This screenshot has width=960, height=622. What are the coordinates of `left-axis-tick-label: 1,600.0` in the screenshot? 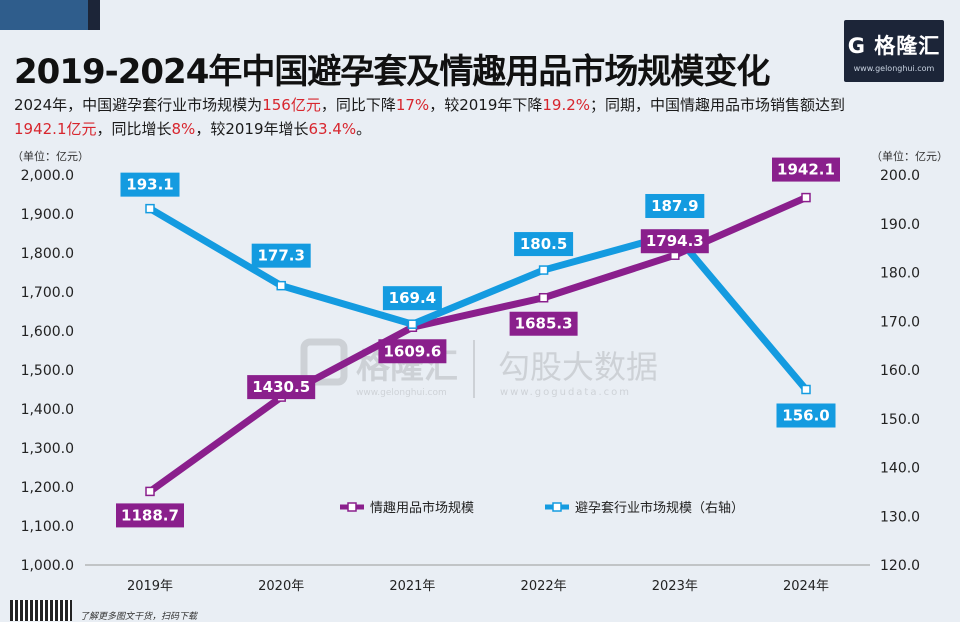 It's located at (47, 332).